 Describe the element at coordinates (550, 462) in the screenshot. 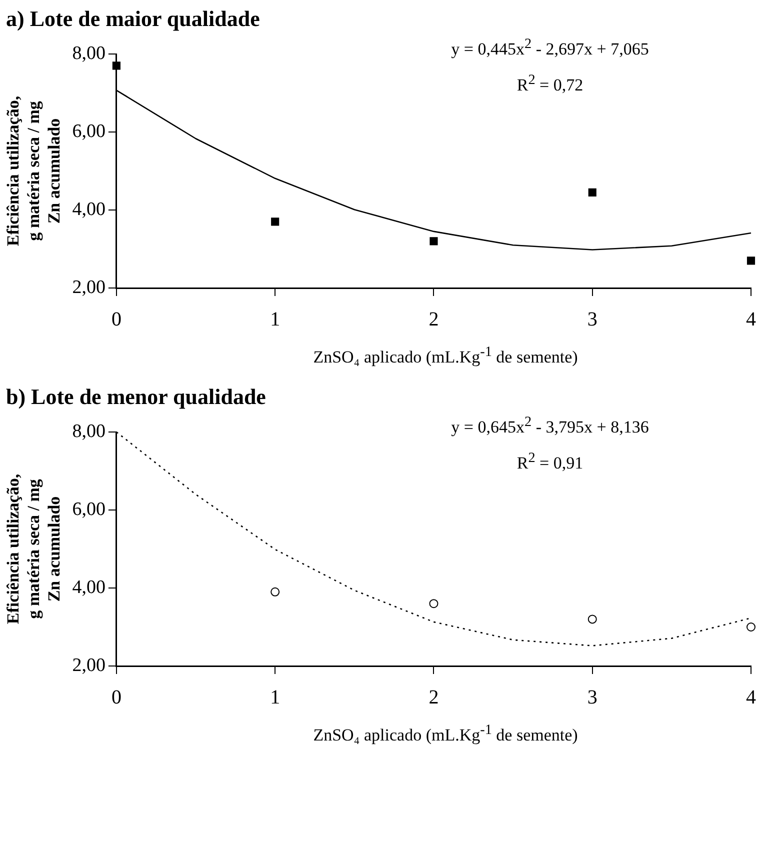

I see `annotation: R$^{2}$ = 0,91` at that location.